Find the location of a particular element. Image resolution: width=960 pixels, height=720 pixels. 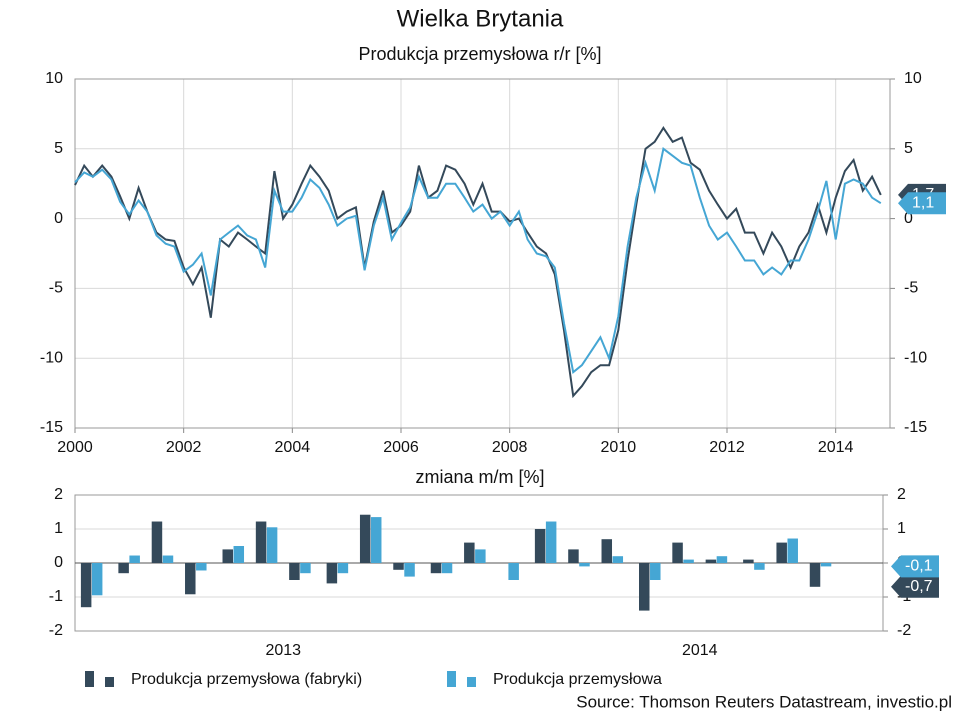

y-tick-label: -15 is located at coordinates (51, 427).